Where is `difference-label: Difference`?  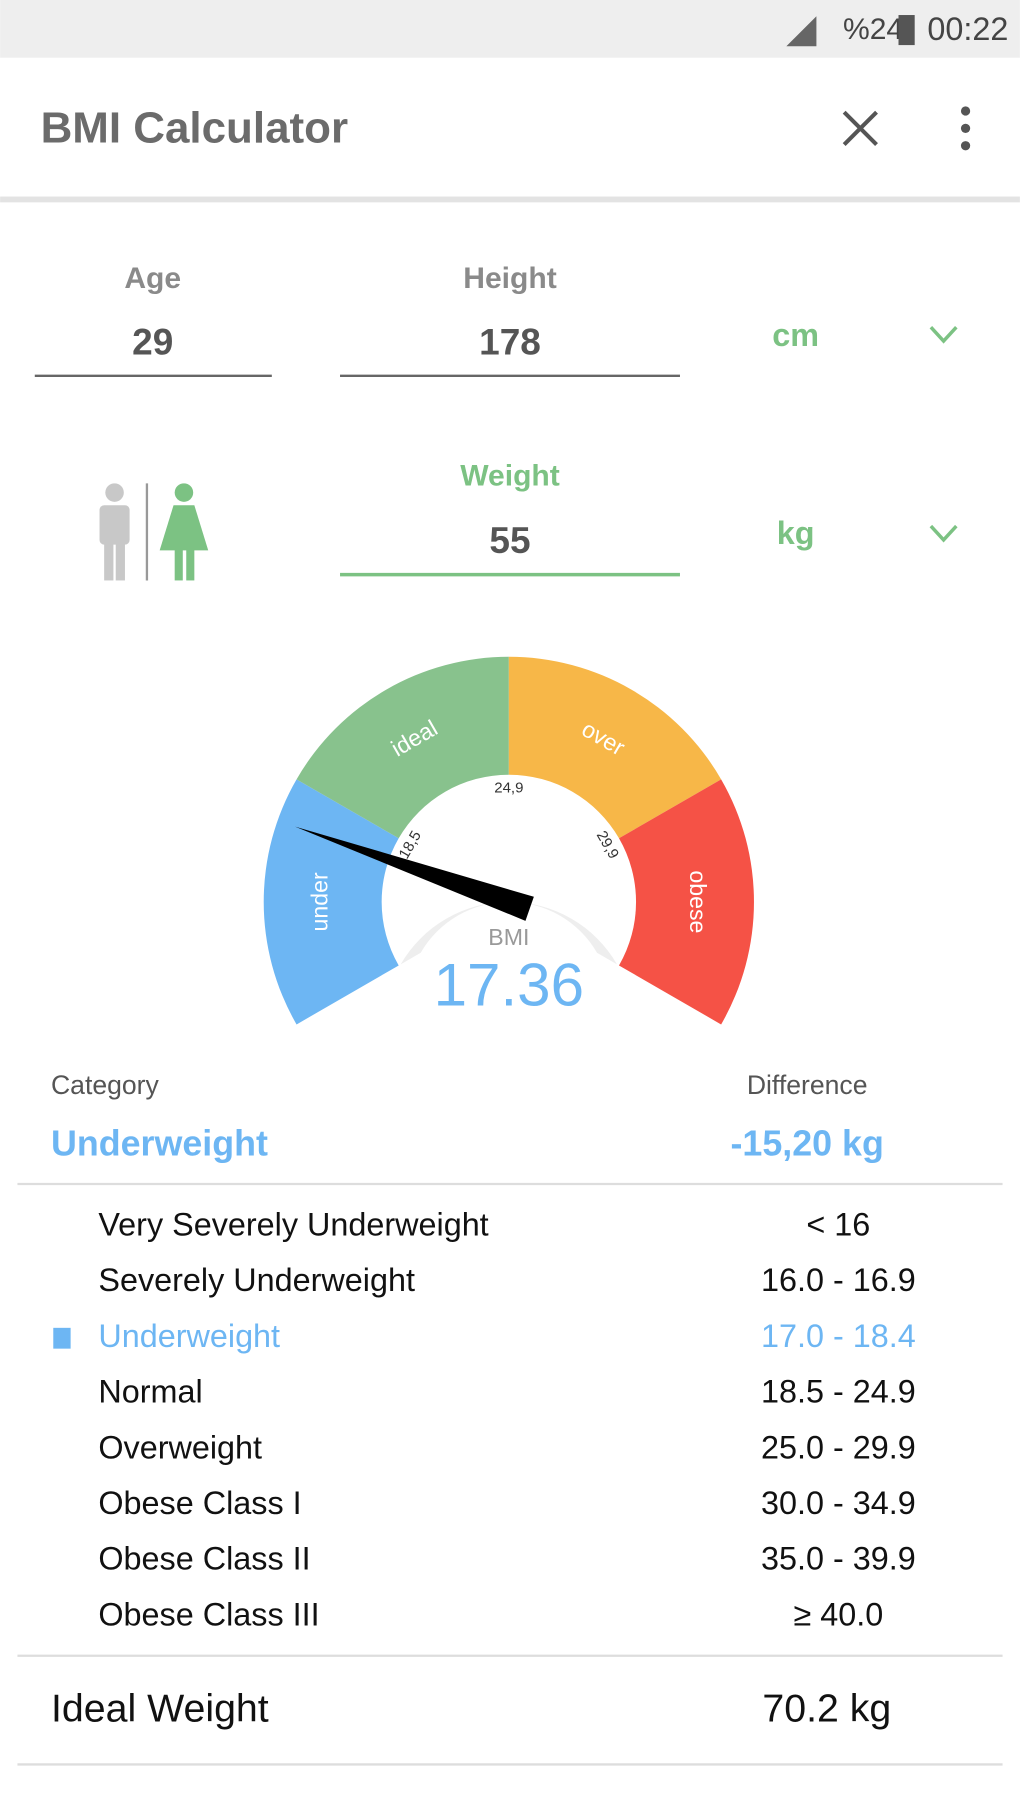 difference-label: Difference is located at coordinates (807, 1085).